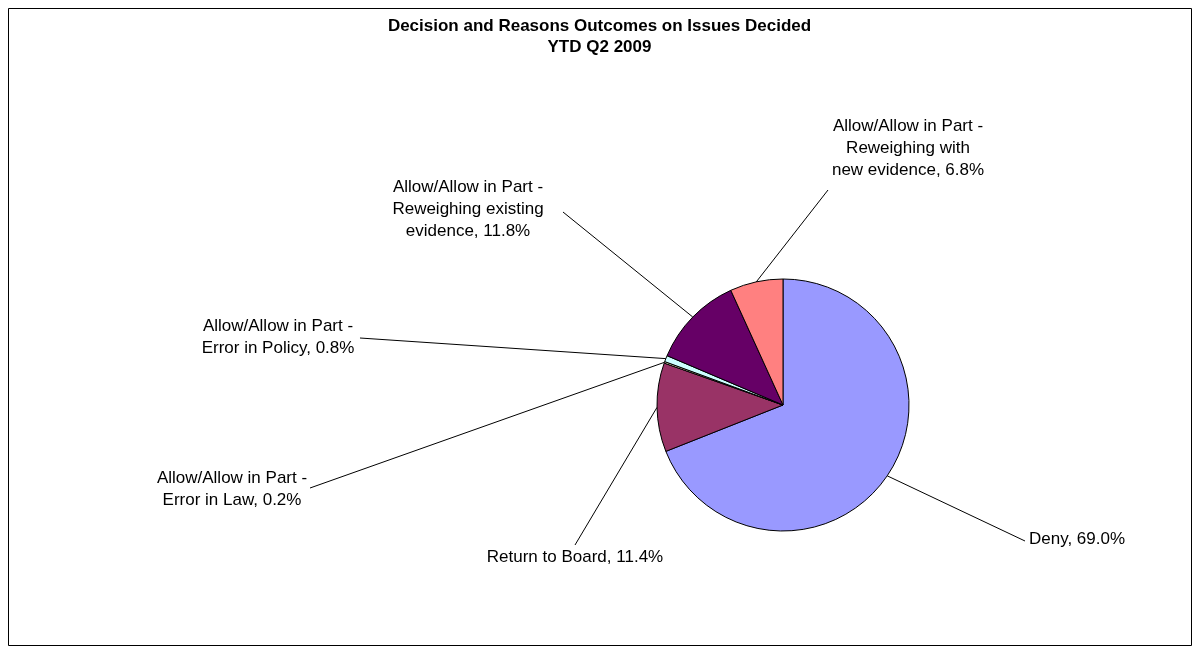  What do you see at coordinates (1077, 538) in the screenshot?
I see `slice-label: Deny, 69.0%` at bounding box center [1077, 538].